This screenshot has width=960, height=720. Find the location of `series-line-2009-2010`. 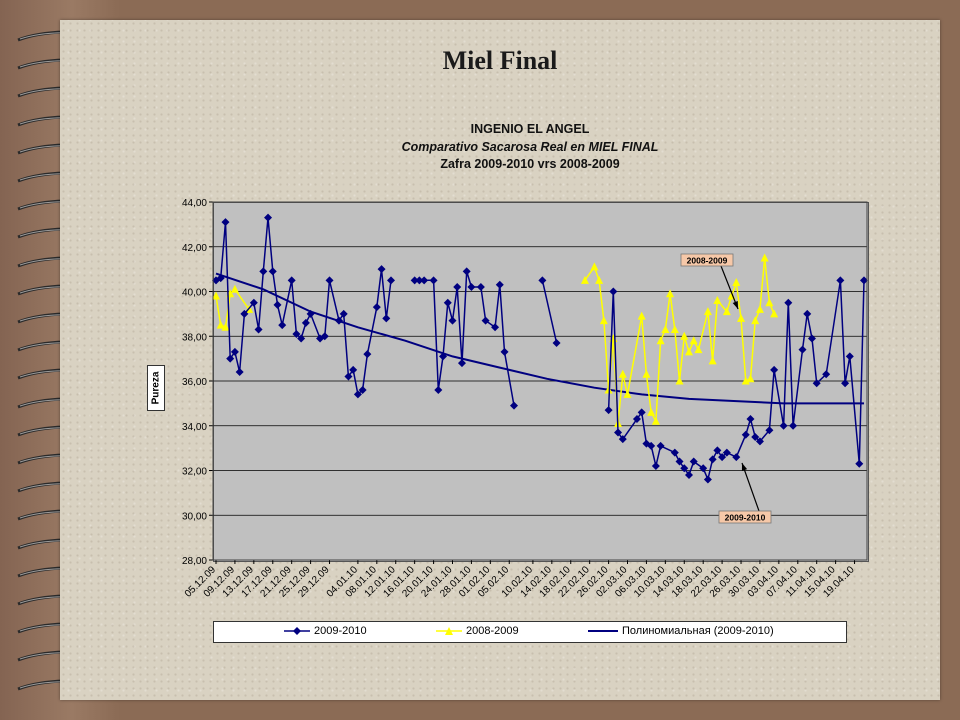

series-line-2009-2010 is located at coordinates (303, 306).